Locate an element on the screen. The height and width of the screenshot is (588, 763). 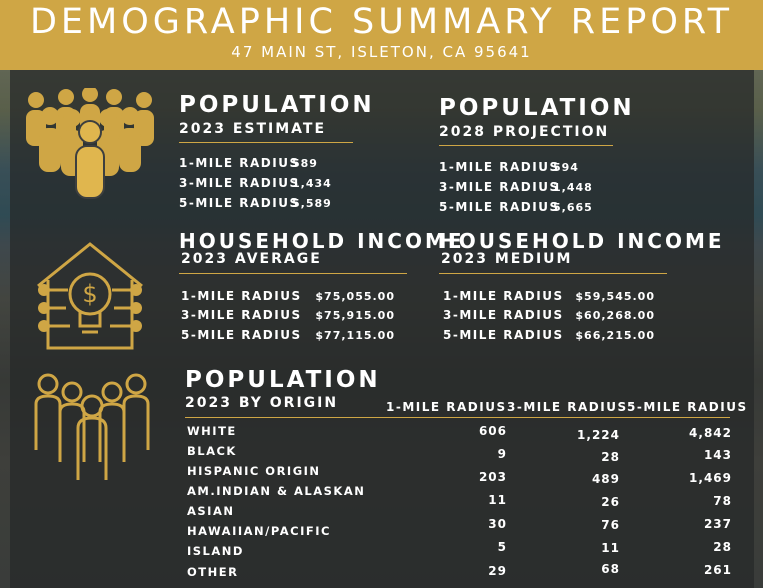
origin-cell: 68 is located at coordinates (610, 569).